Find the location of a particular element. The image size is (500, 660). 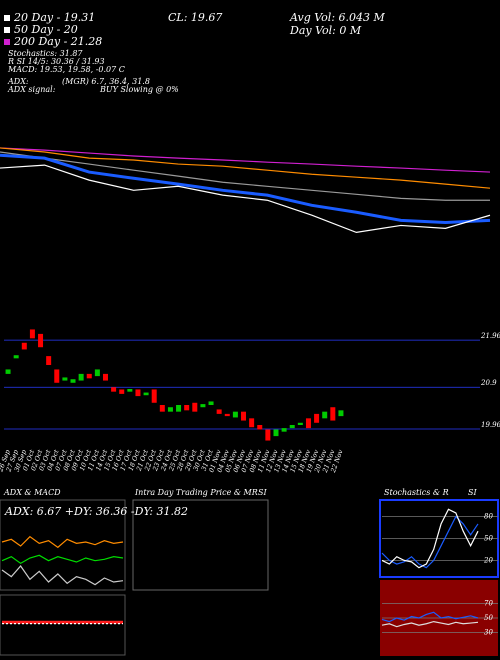

header-line: ADX signal: is located at coordinates (31, 89).